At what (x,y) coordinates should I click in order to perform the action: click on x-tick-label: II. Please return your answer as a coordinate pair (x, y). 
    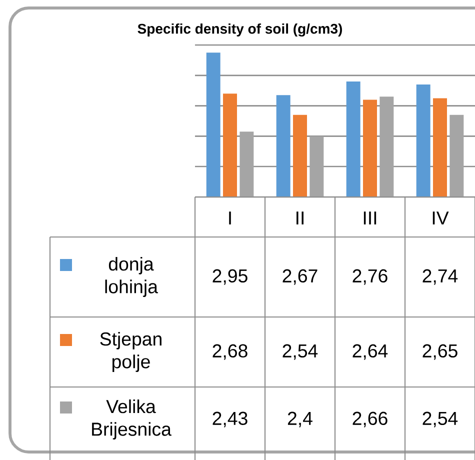
    Looking at the image, I should click on (300, 218).